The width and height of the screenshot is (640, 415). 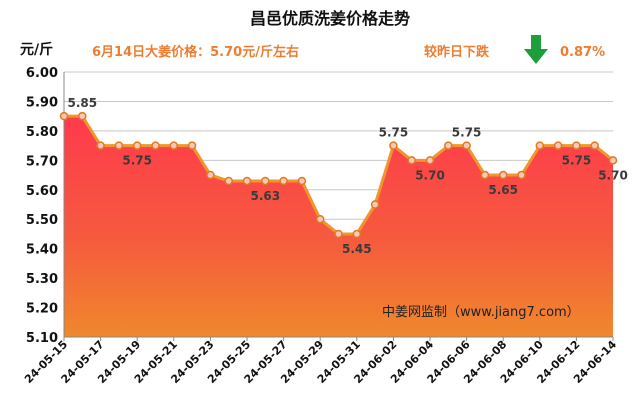 What do you see at coordinates (42, 191) in the screenshot?
I see `y-tick-label: 5.60` at bounding box center [42, 191].